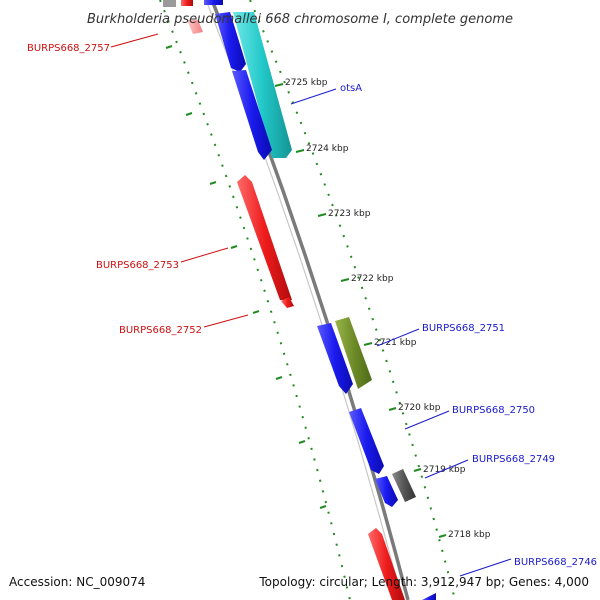 The image size is (600, 600). I want to click on gene-blue-bottom, so click(429, 596).